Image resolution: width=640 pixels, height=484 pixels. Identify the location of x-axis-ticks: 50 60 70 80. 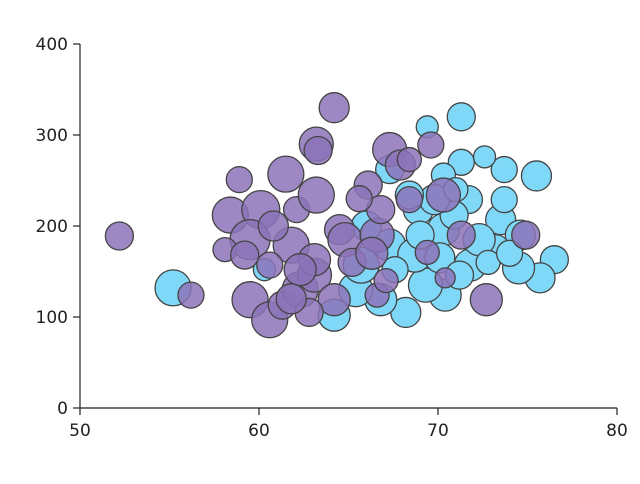
(348, 424).